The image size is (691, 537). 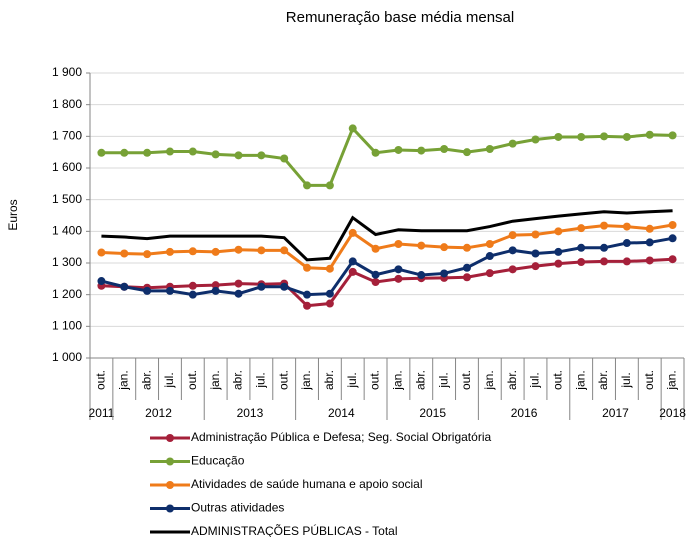 I want to click on legend-label: Outras atividades, so click(x=237, y=508).